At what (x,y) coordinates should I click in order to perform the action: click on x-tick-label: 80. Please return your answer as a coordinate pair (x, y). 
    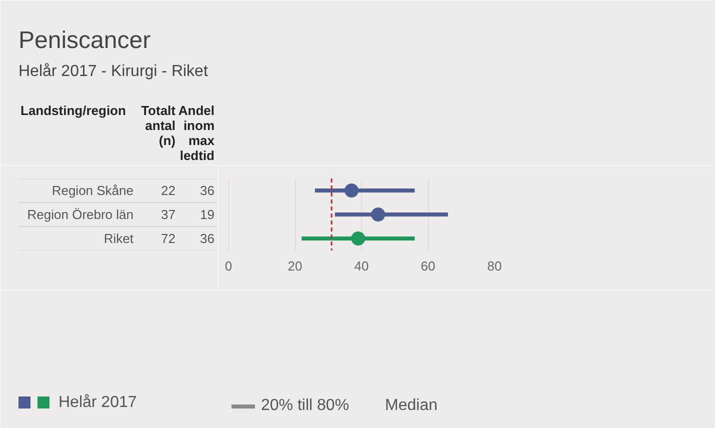
    Looking at the image, I should click on (494, 266).